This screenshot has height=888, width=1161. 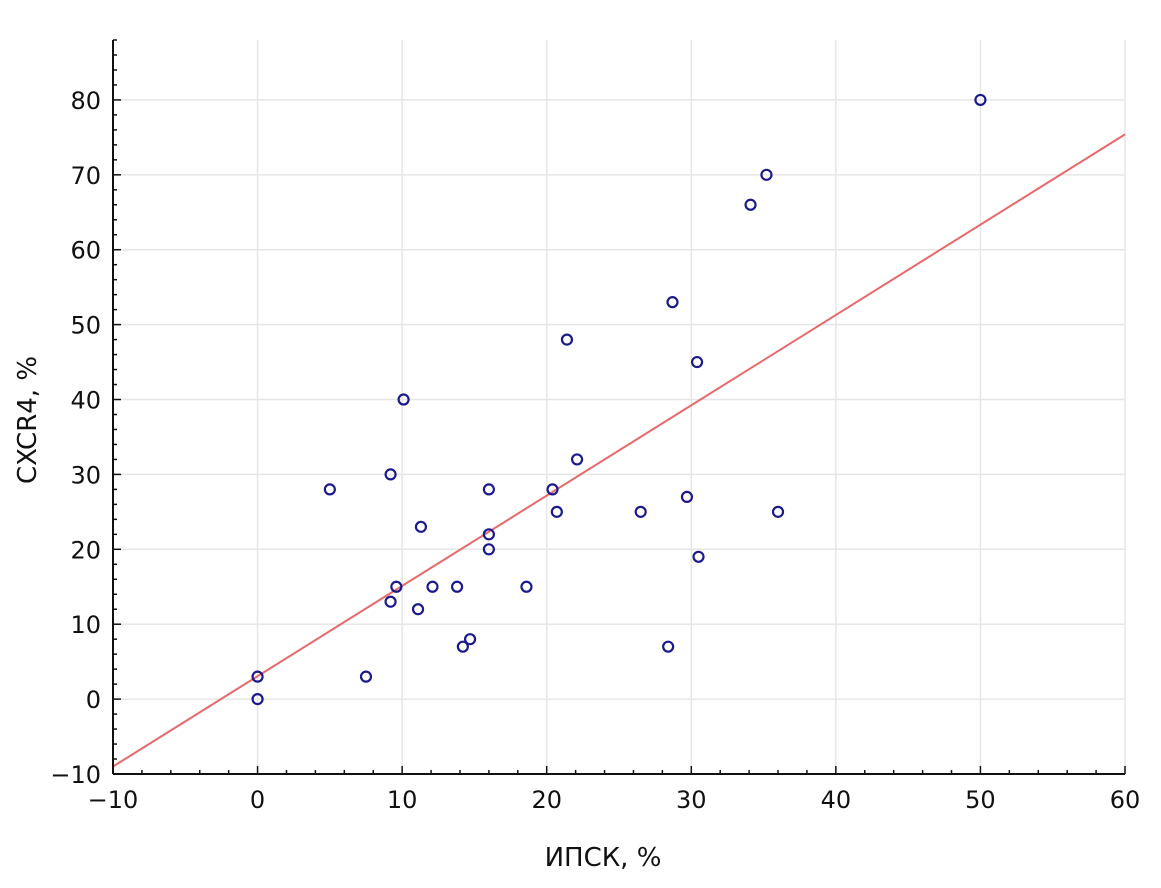 I want to click on y-tick-label: −10, so click(x=75, y=775).